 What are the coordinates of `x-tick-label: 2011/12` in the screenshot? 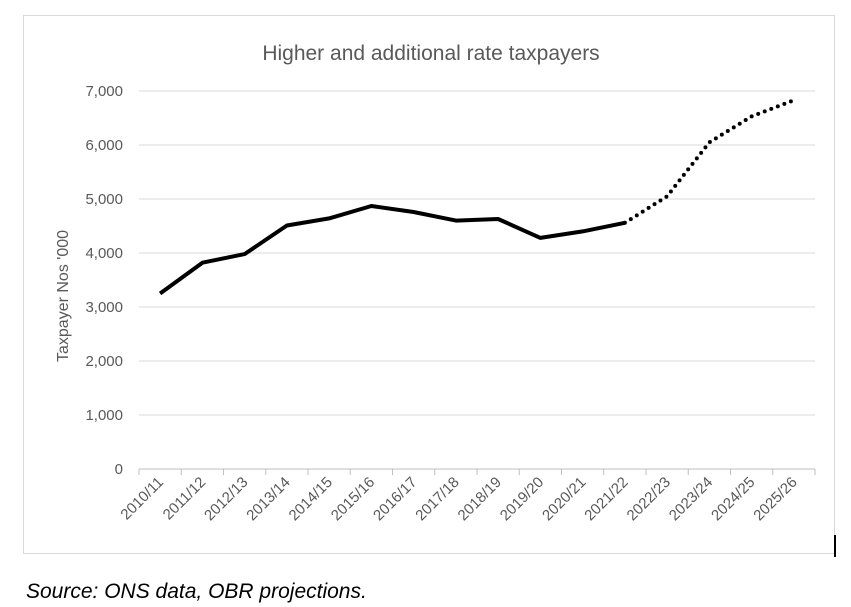 It's located at (185, 499).